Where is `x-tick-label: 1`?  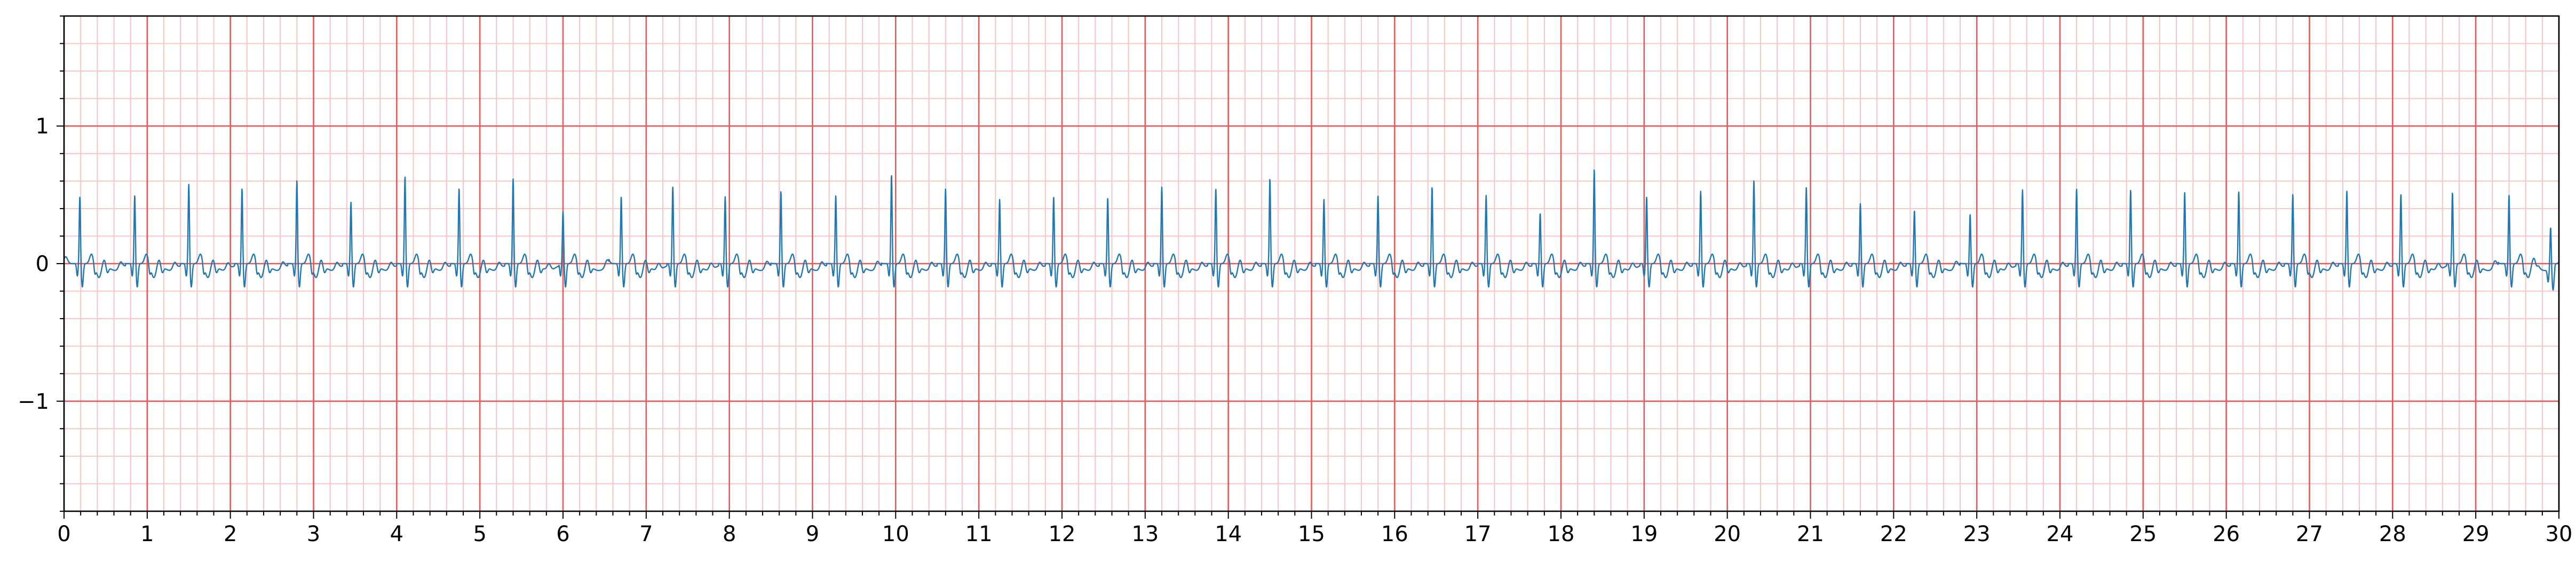
x-tick-label: 1 is located at coordinates (147, 534).